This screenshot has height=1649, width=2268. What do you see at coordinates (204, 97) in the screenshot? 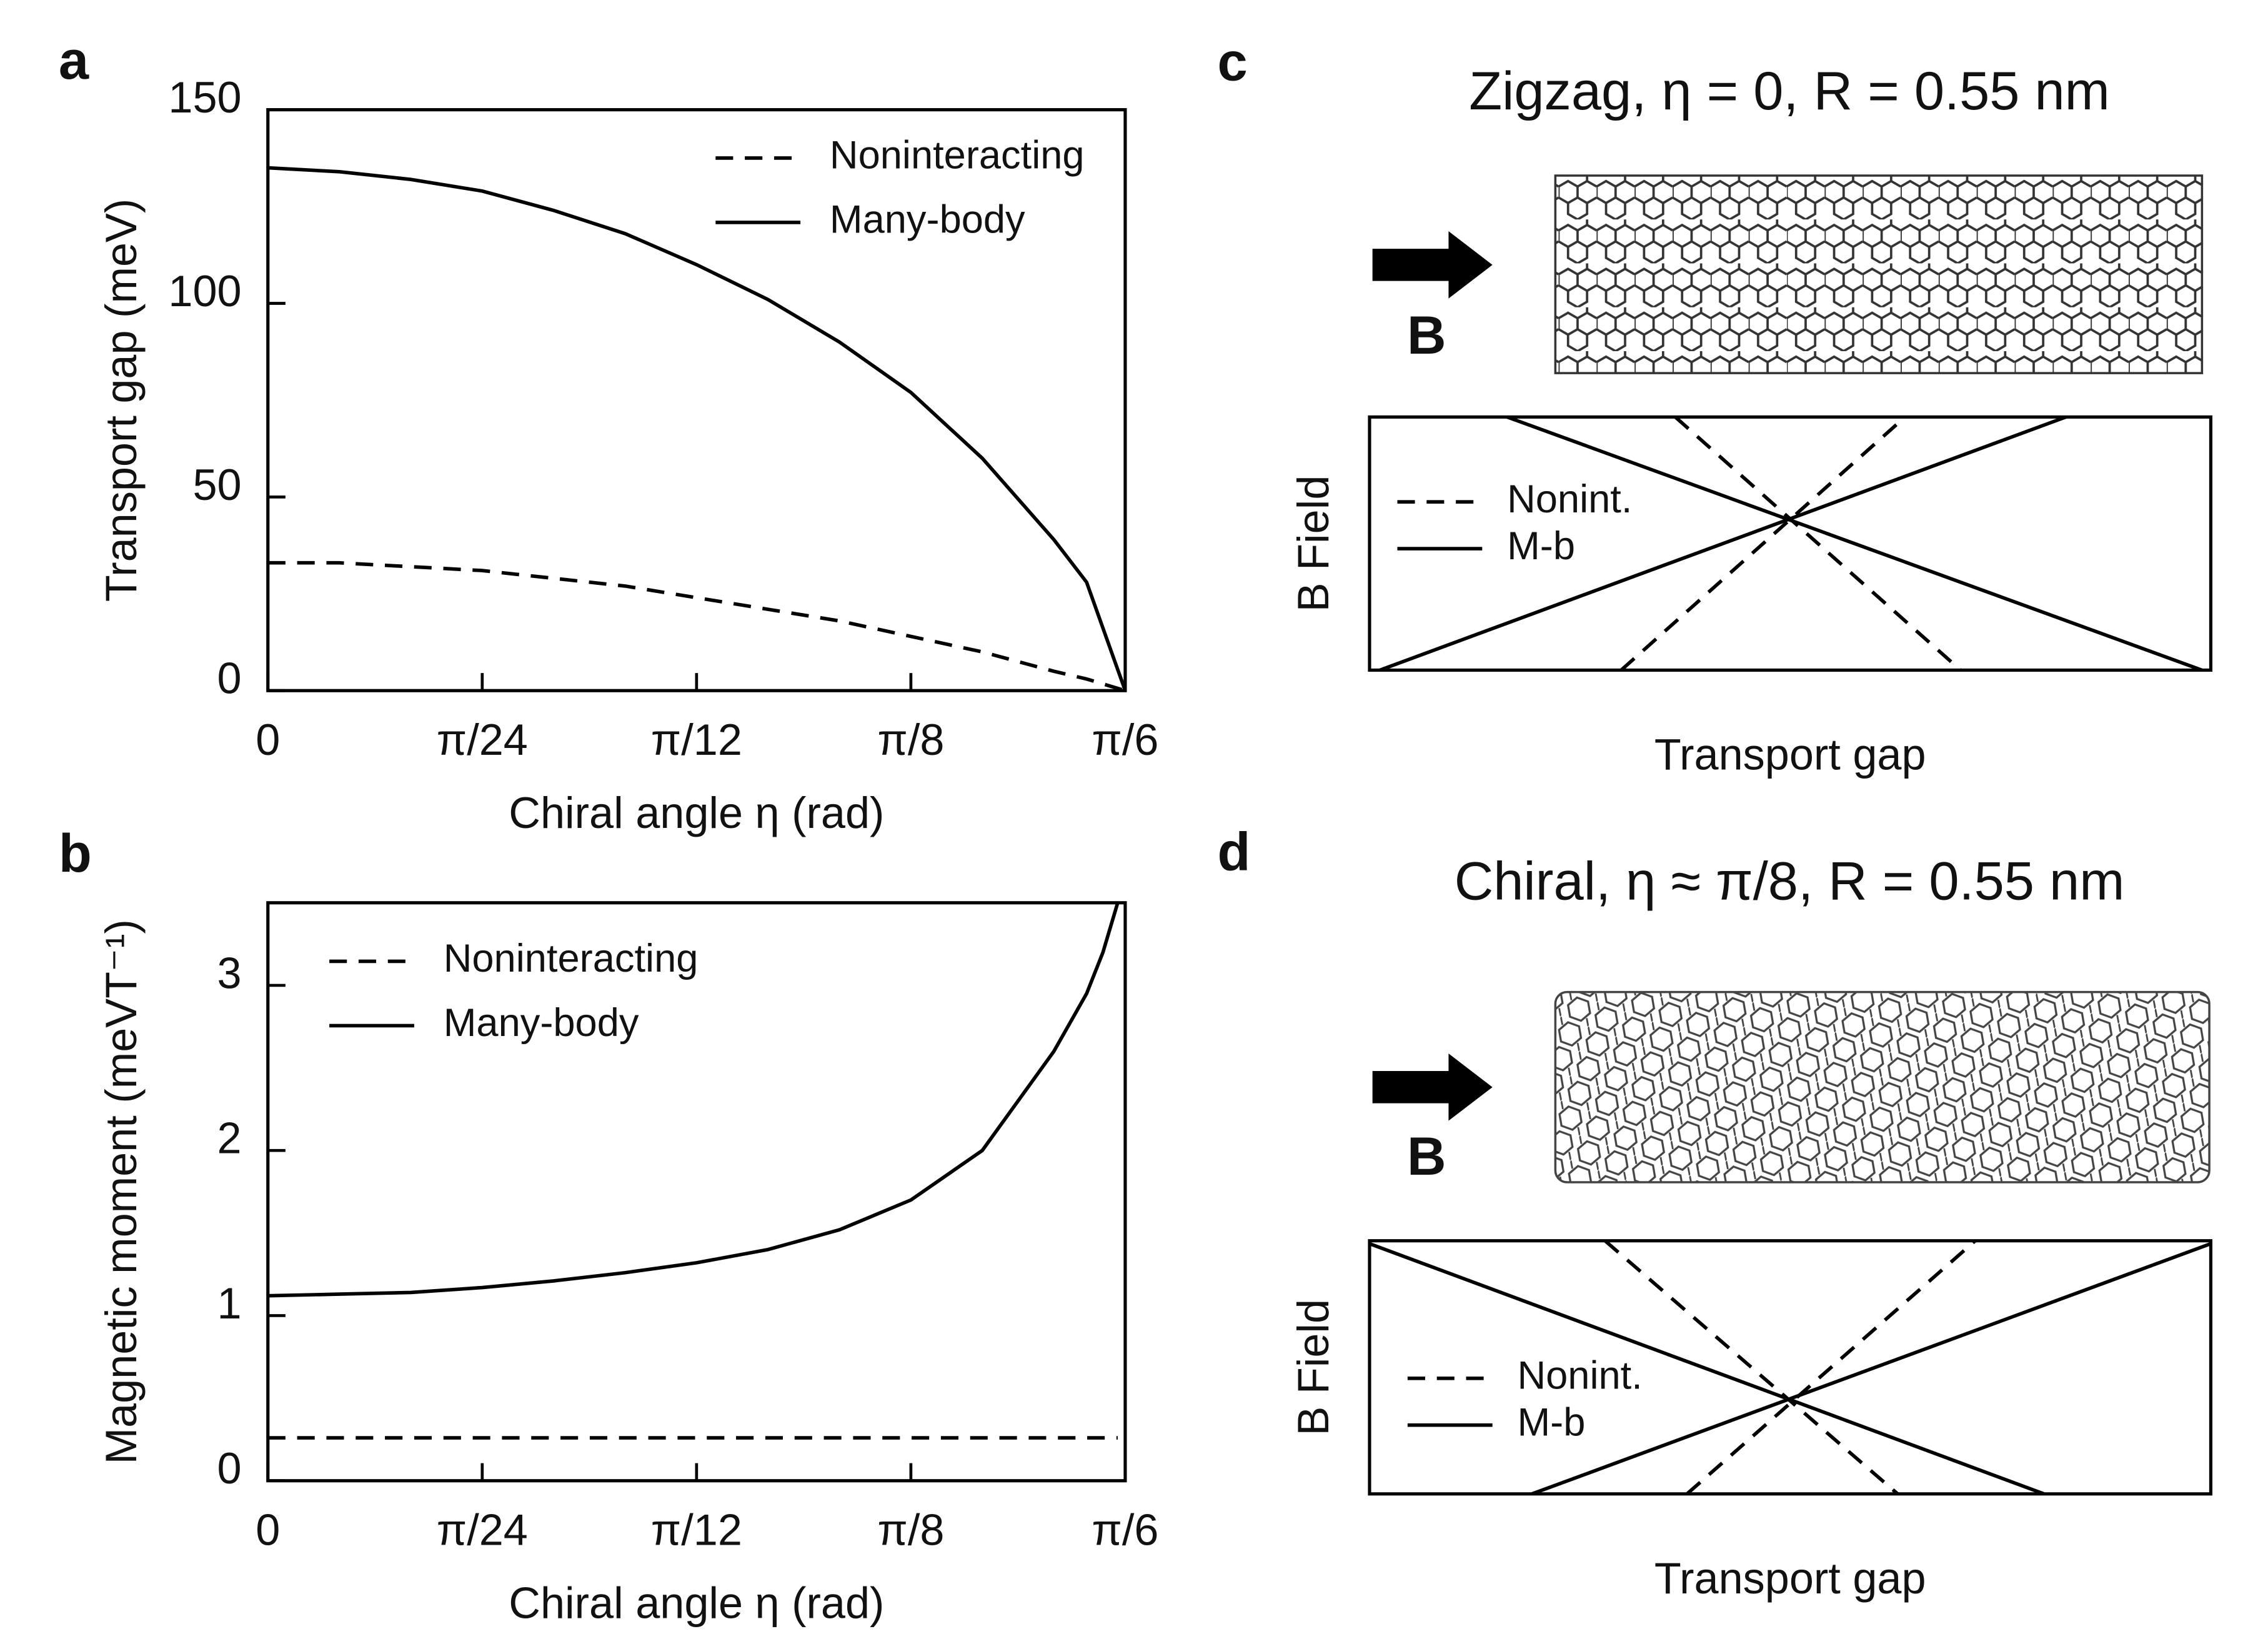
I see `y-tick-label: 150` at bounding box center [204, 97].